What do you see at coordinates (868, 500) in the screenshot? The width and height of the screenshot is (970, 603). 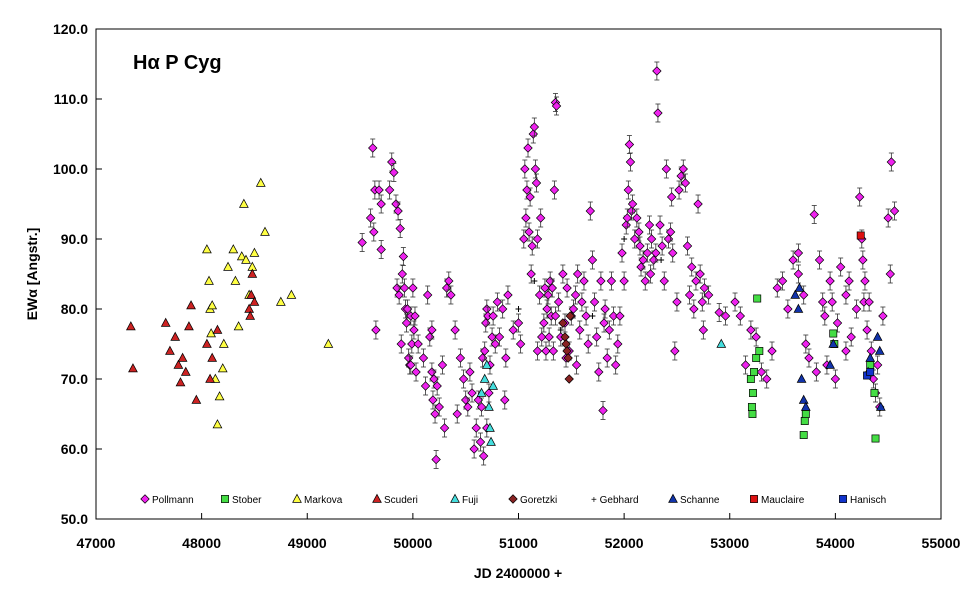 I see `legend-label-hanisch: Hanisch` at bounding box center [868, 500].